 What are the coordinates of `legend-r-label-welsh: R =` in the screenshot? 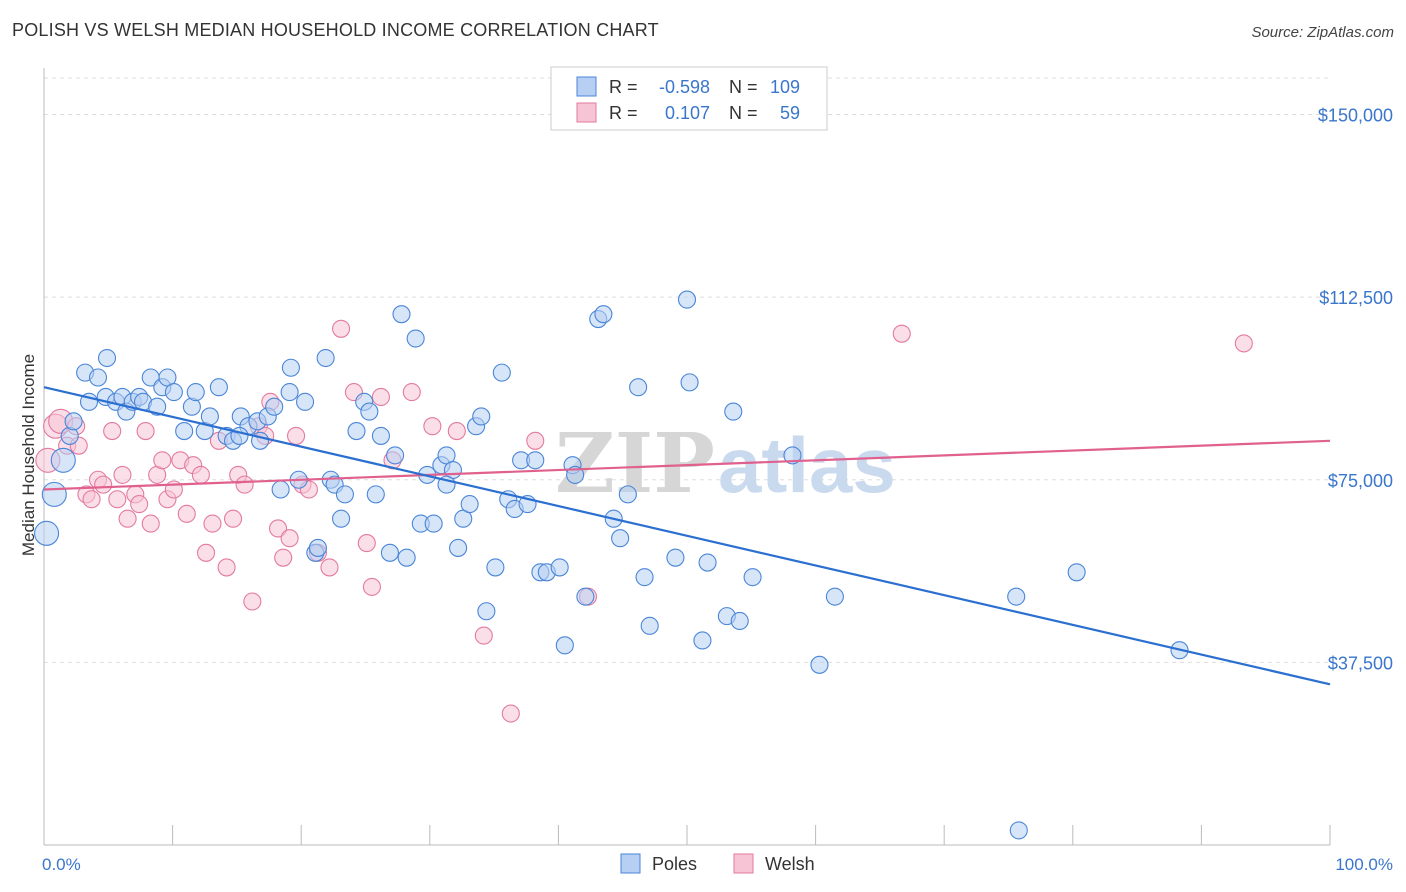 It's located at (623, 113).